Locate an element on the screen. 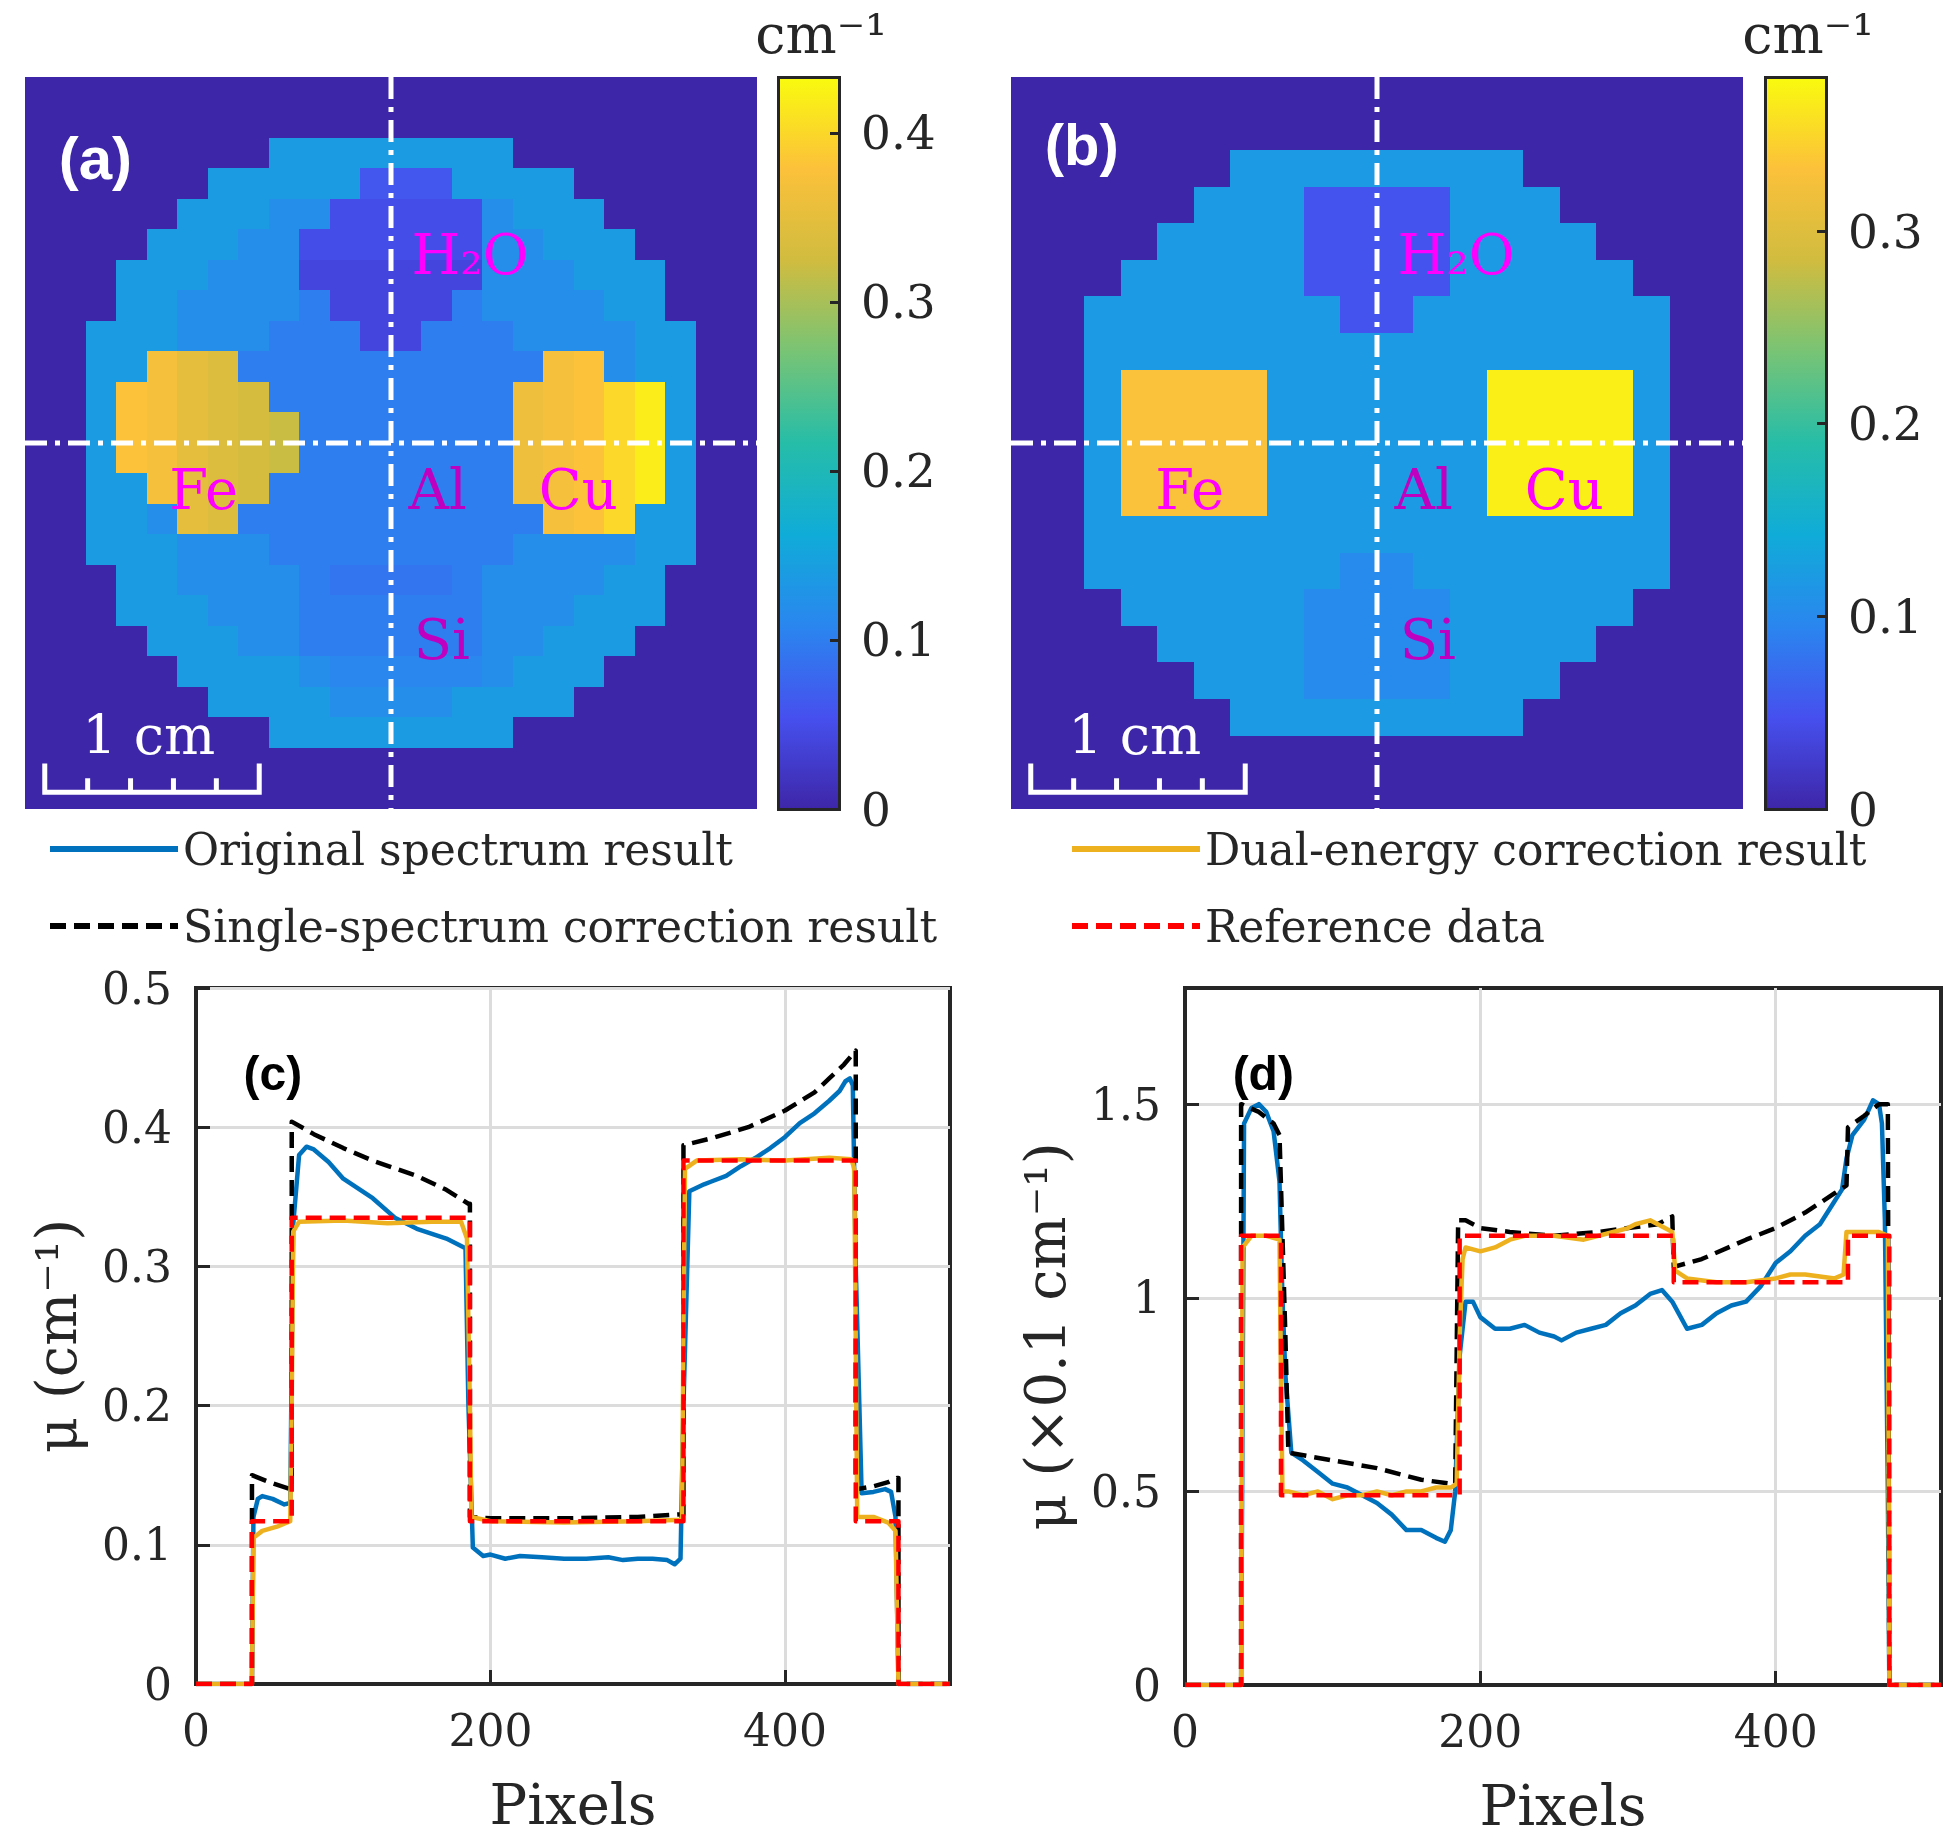 The width and height of the screenshot is (1958, 1846). annotation: (d) is located at coordinates (1263, 1074).